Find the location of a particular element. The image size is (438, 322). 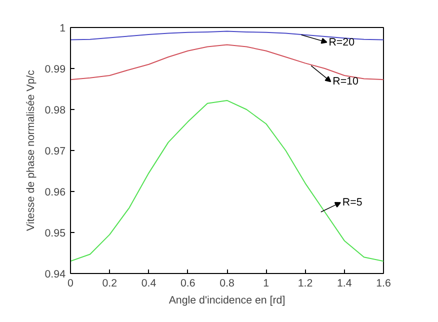

y-tick-label: 0.94 is located at coordinates (55, 274).